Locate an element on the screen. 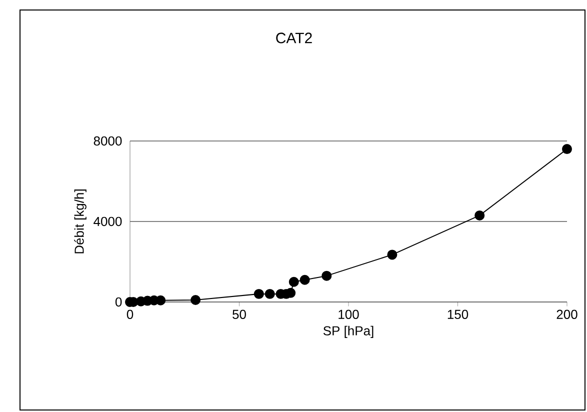  y-tick-label: 8000 is located at coordinates (108, 141).